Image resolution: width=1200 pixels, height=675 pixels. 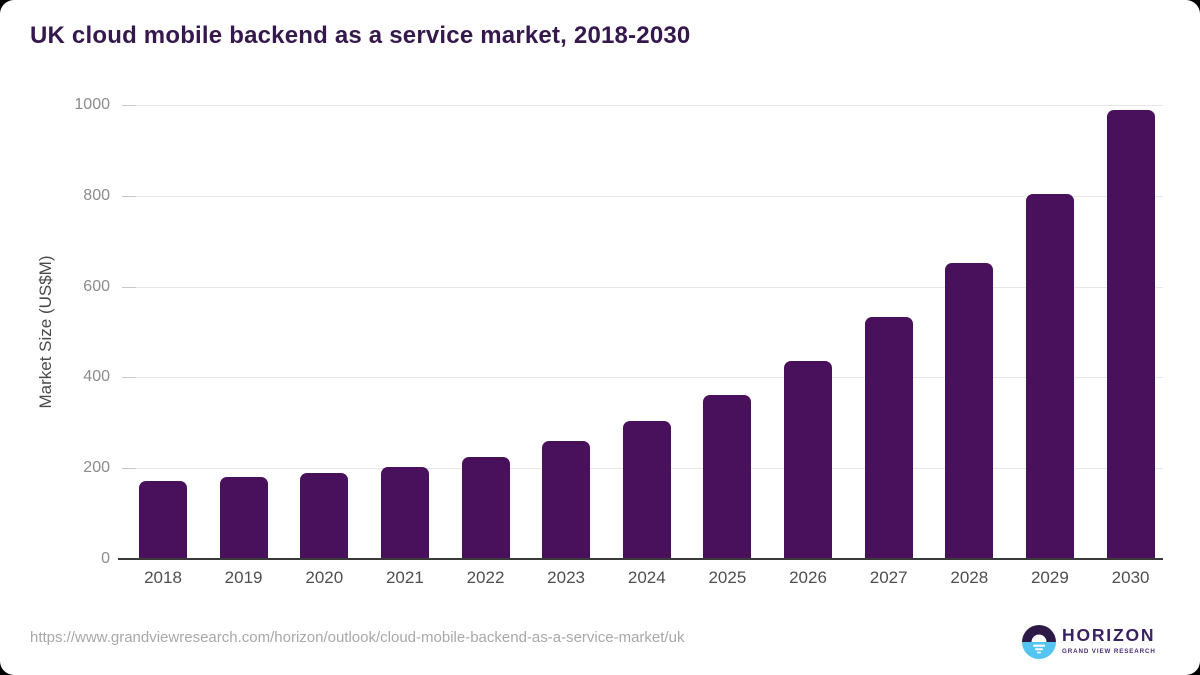 I want to click on bar-2020, so click(x=324, y=515).